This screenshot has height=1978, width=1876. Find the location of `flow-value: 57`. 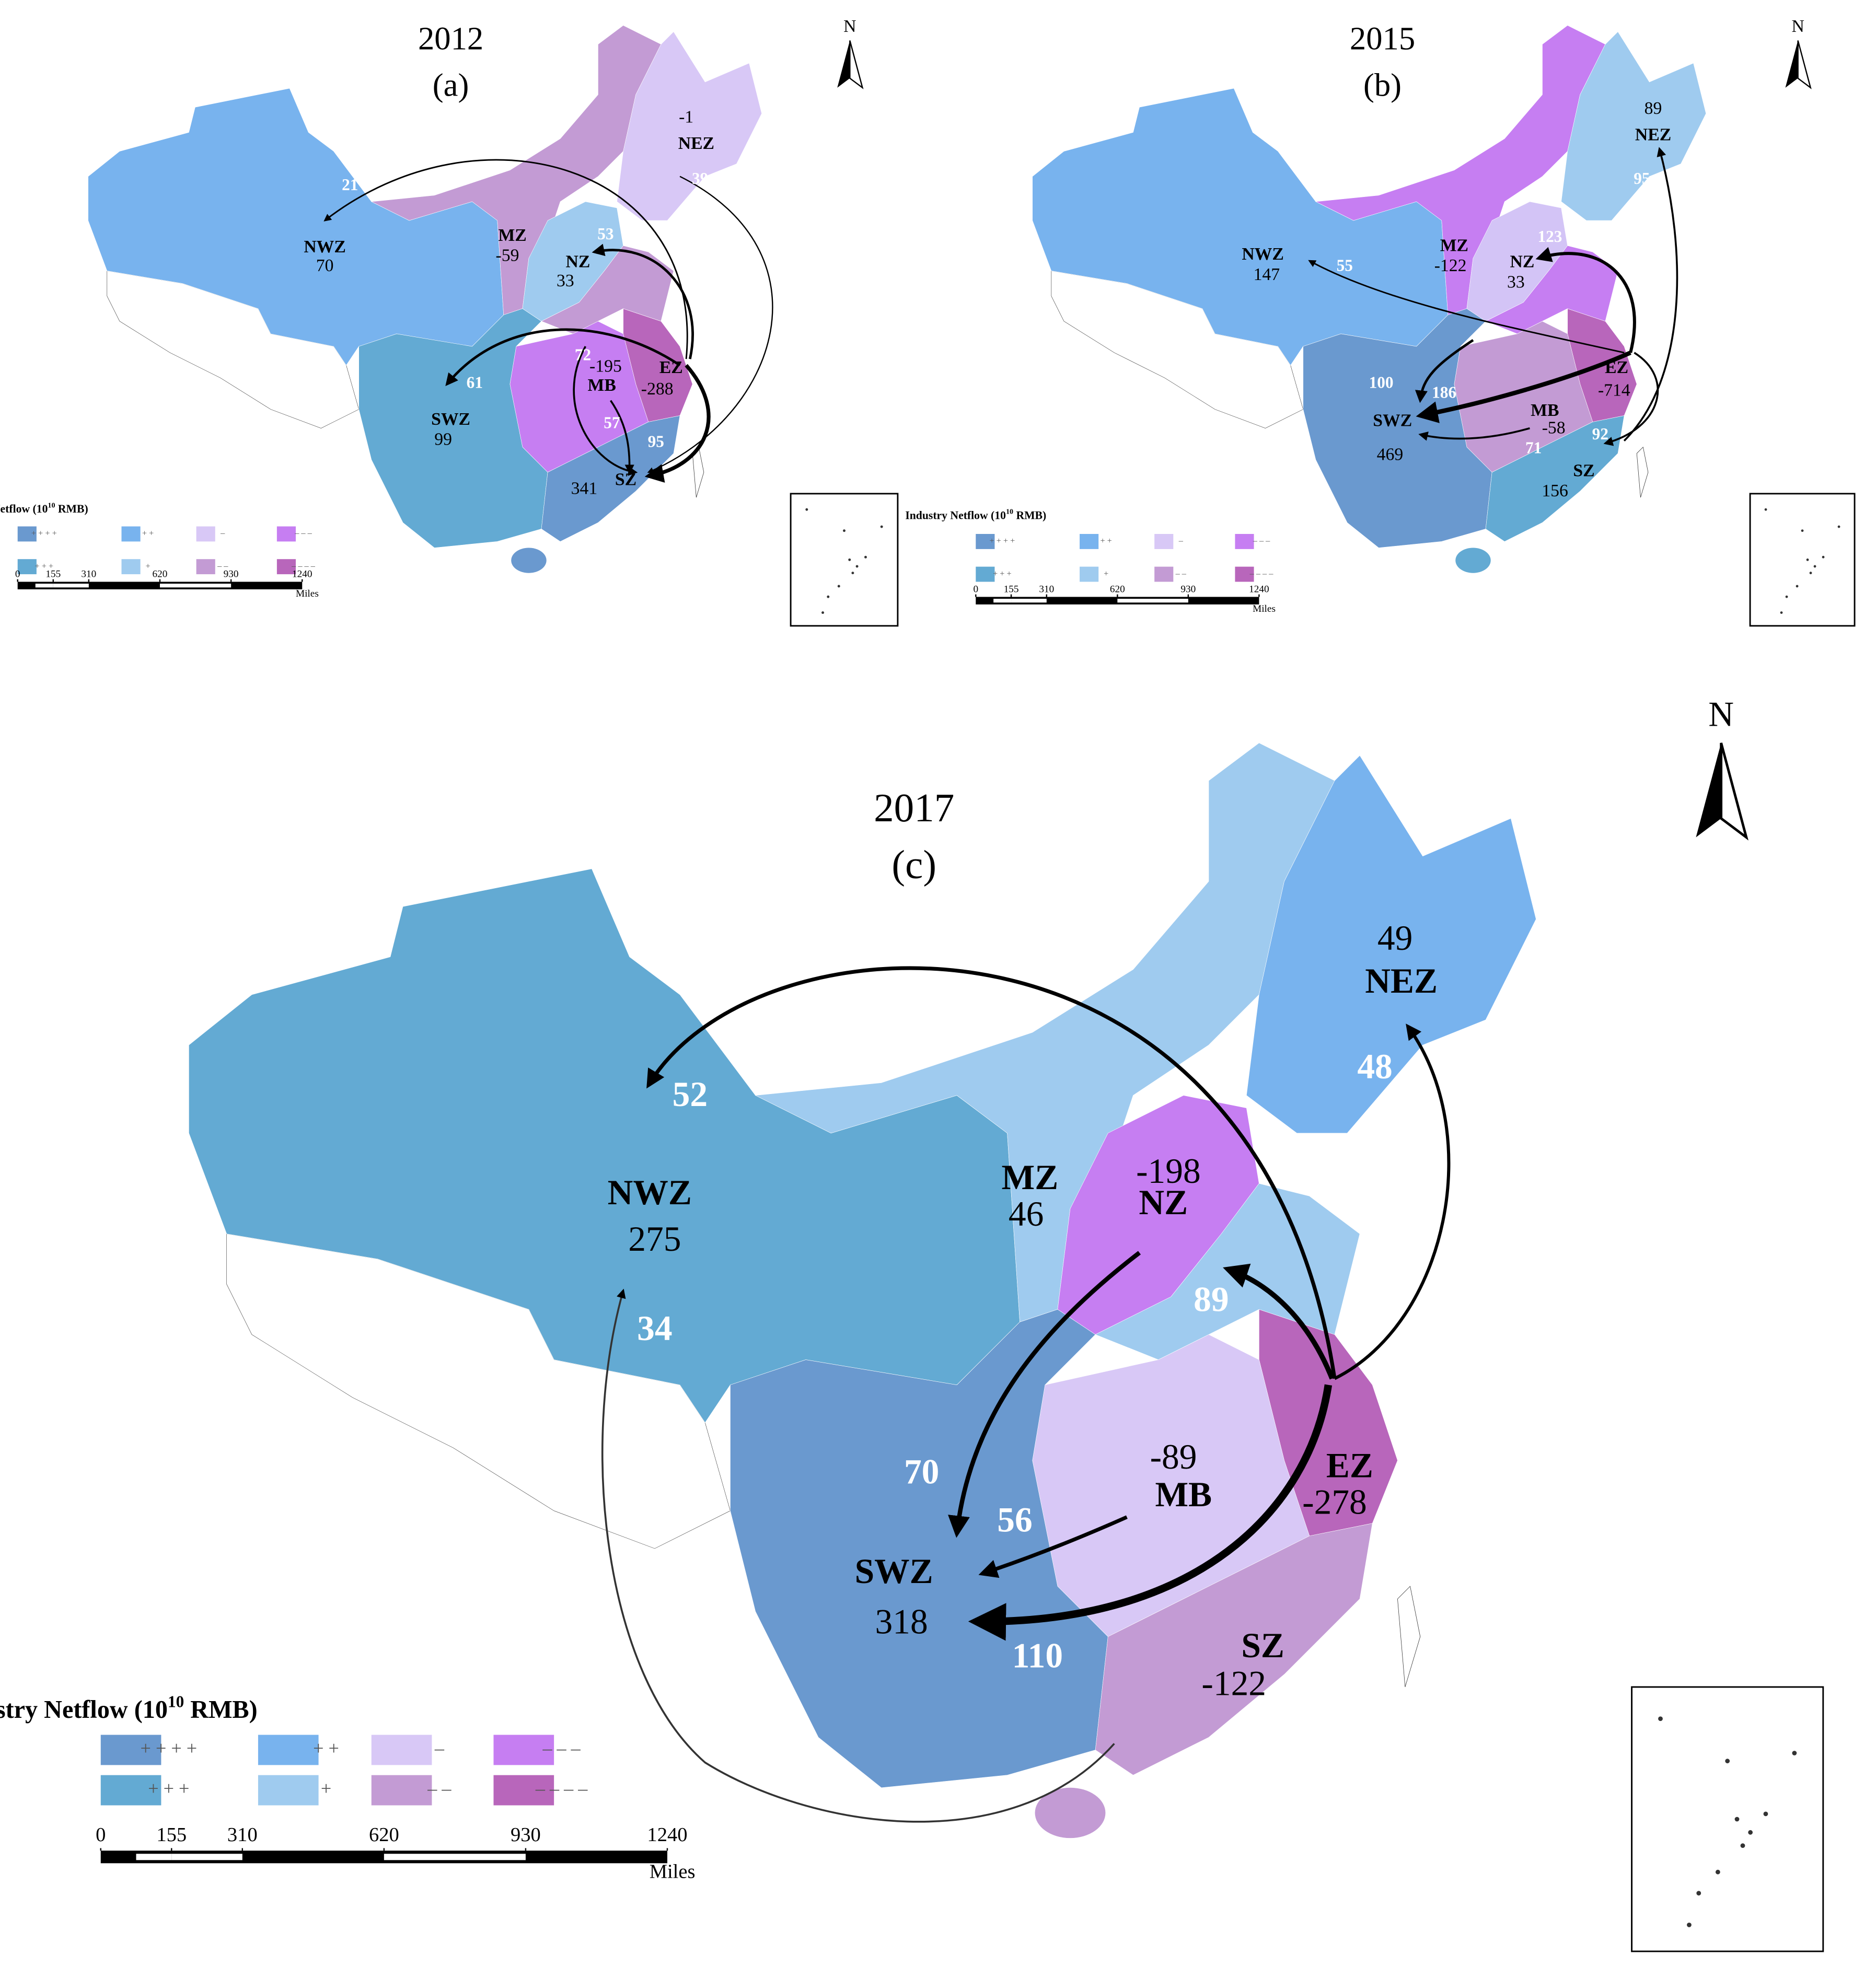

flow-value: 57 is located at coordinates (612, 423).